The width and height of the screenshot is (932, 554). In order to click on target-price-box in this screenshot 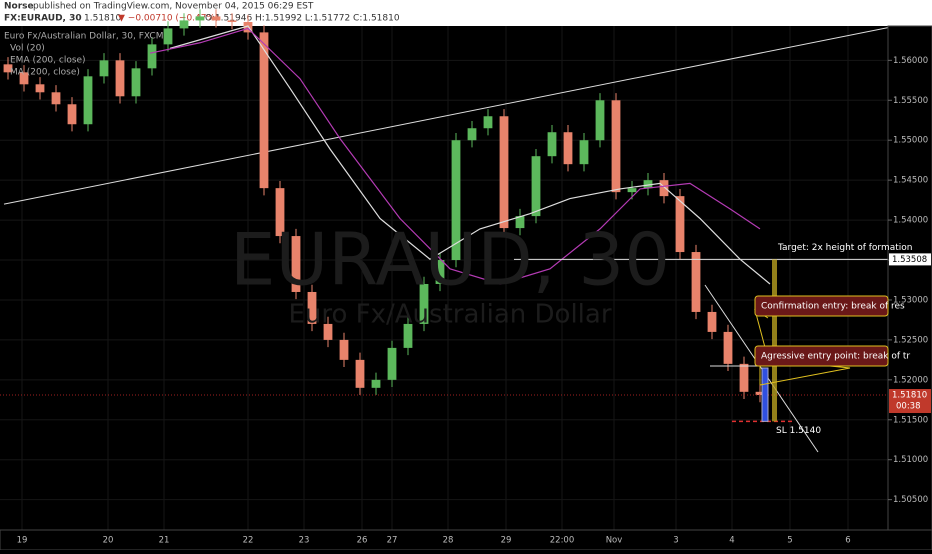, I will do `click(910, 259)`.